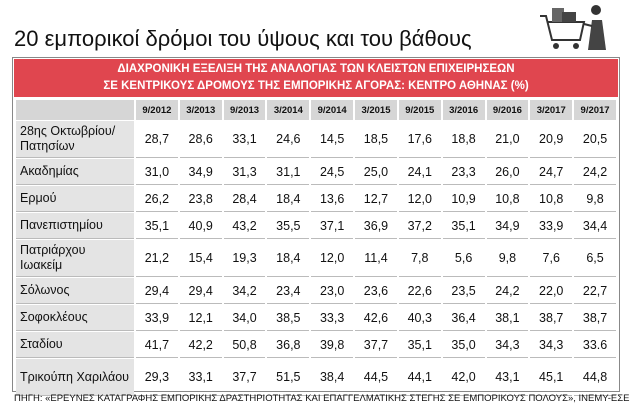  Describe the element at coordinates (75, 199) in the screenshot. I see `row-label: Ερμού` at that location.